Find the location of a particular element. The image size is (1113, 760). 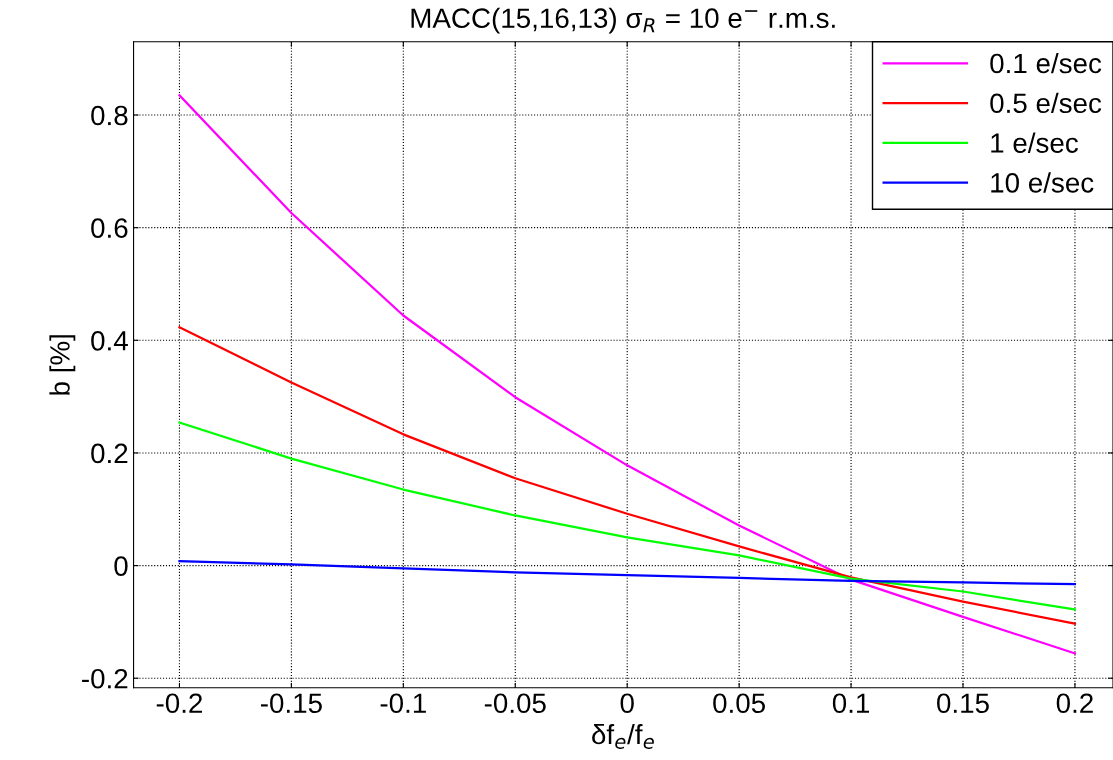

y-tick-label: 0.4 is located at coordinates (109, 340).